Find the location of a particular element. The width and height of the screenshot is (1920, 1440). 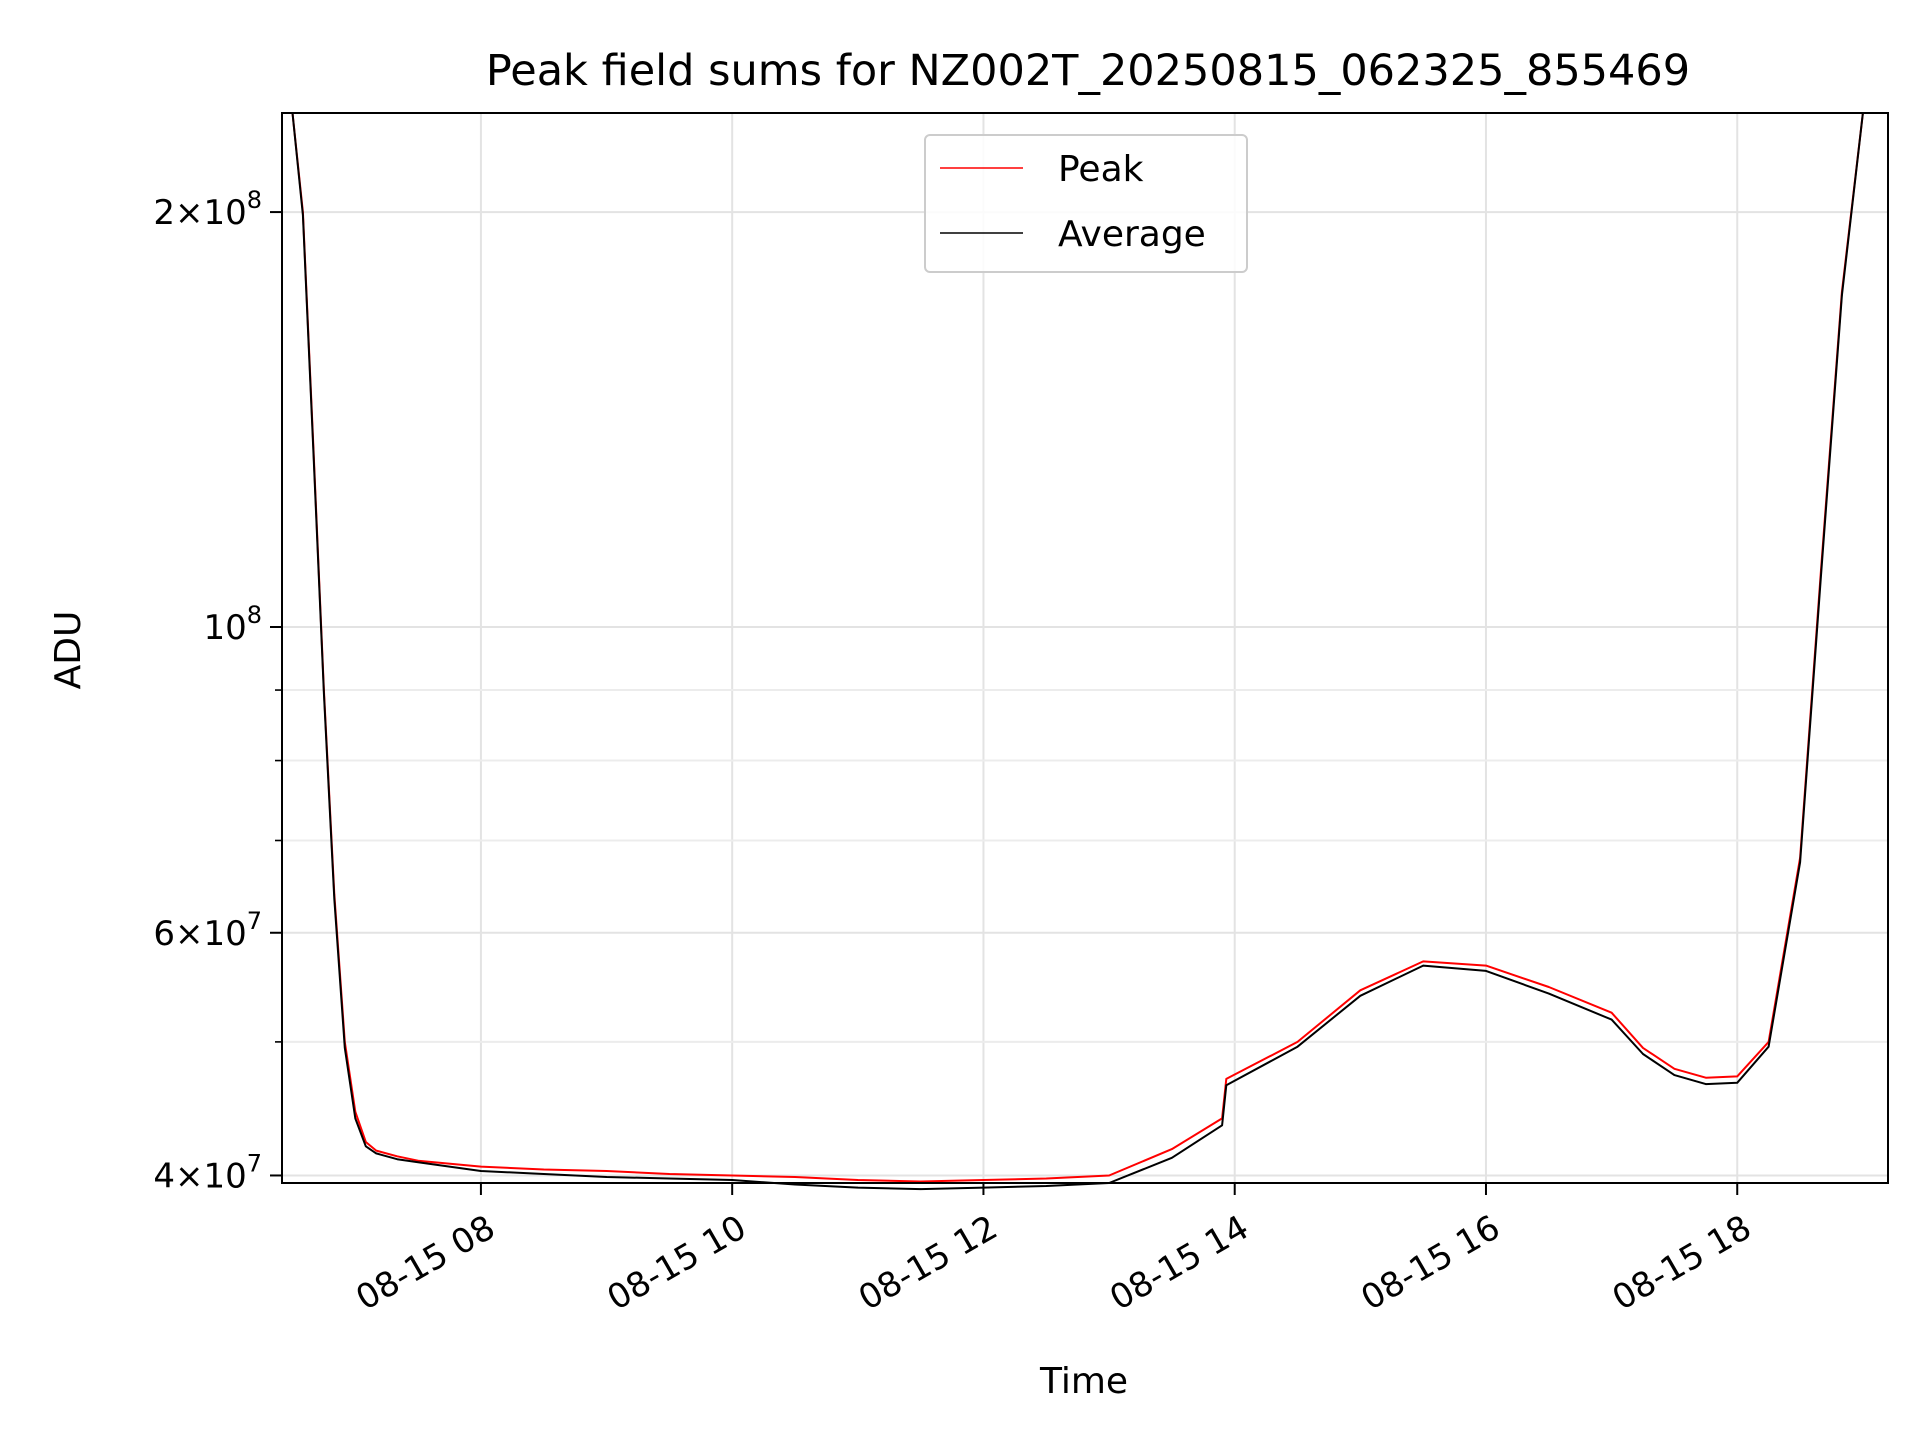

y-tick-label: 2×10⁸ is located at coordinates (207, 209).